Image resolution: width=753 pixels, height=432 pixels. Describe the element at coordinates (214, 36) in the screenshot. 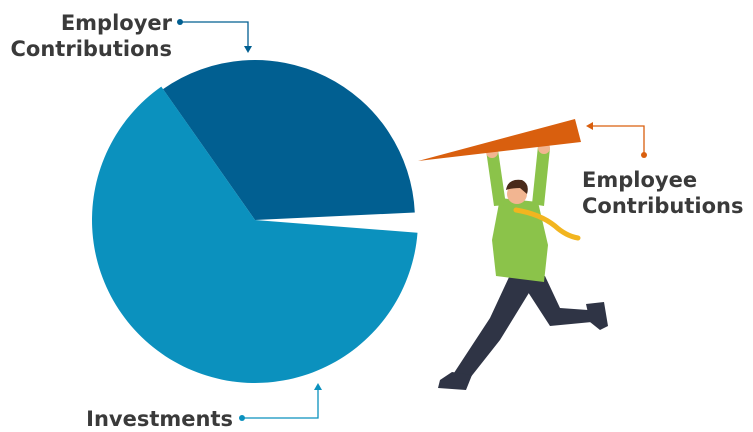

I see `callout-employer` at that location.